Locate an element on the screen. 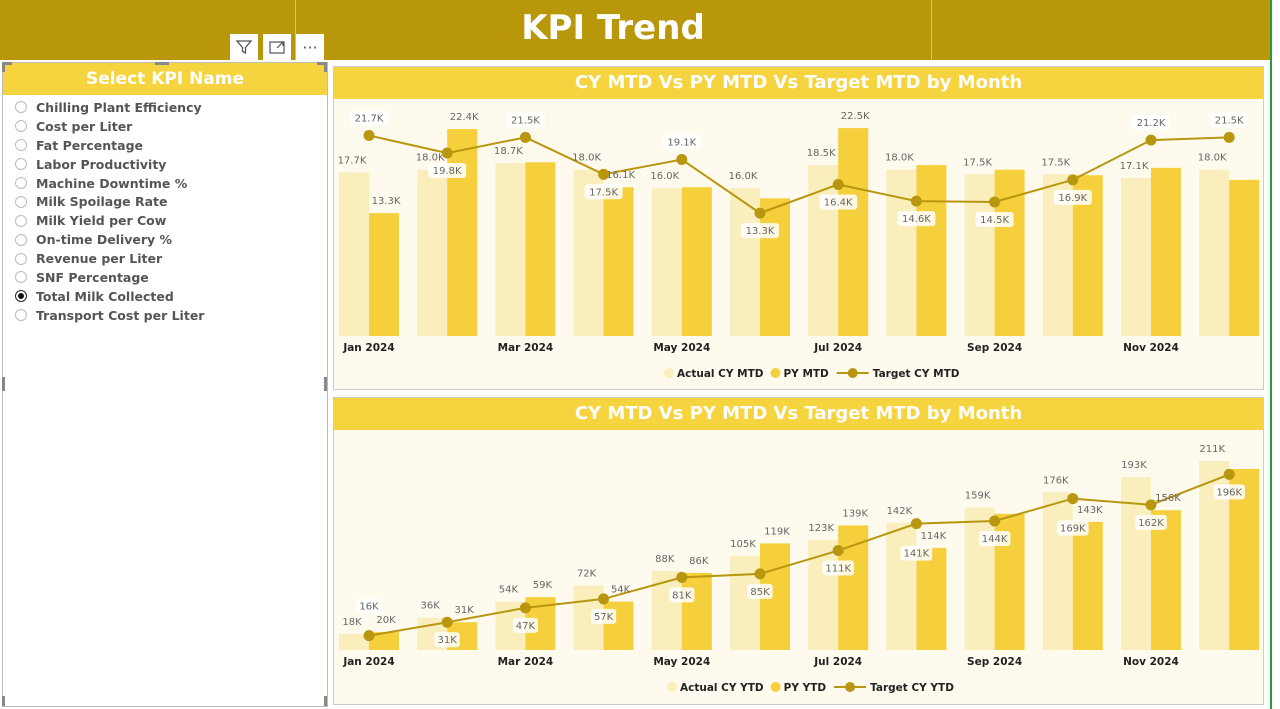 The height and width of the screenshot is (709, 1280). slicer-option-label: Fat Percentage is located at coordinates (89, 145).